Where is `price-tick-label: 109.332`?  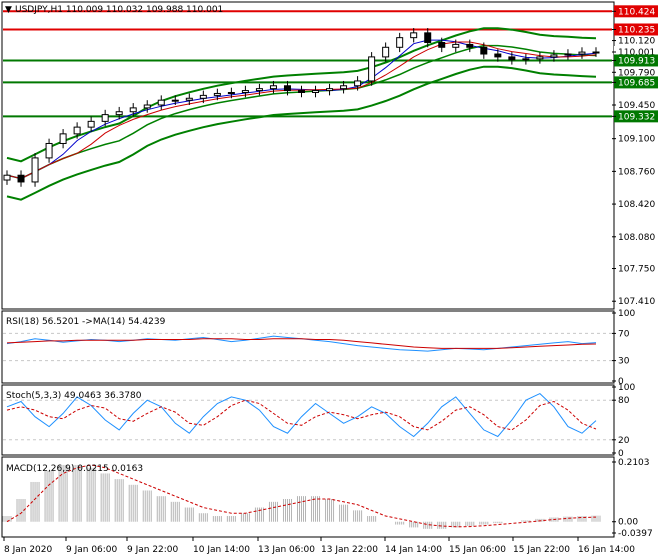 price-tick-label: 109.332 is located at coordinates (636, 117).